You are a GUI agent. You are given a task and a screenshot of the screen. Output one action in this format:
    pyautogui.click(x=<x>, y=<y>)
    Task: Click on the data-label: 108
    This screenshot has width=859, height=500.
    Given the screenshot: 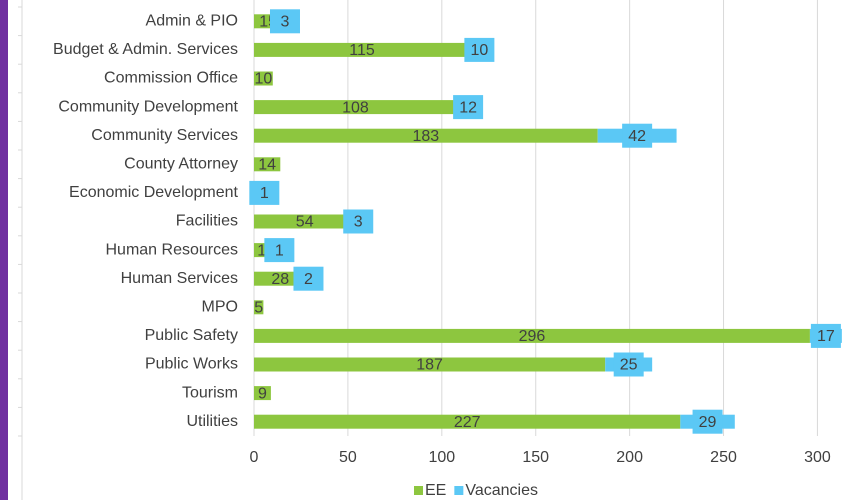 What is the action you would take?
    pyautogui.click(x=355, y=107)
    